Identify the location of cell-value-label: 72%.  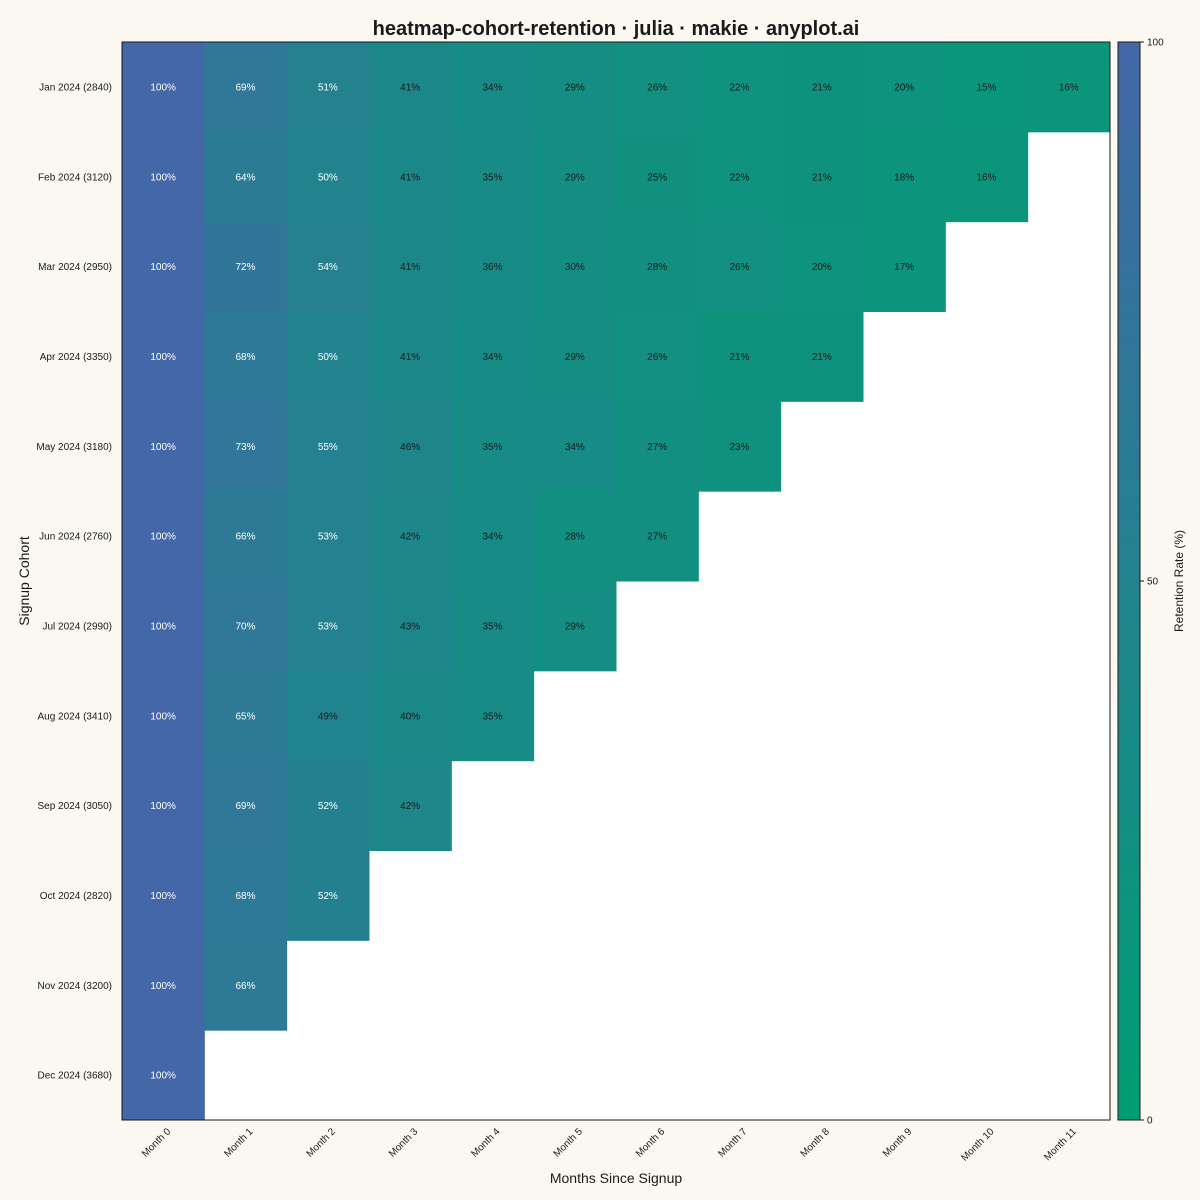
(245, 267).